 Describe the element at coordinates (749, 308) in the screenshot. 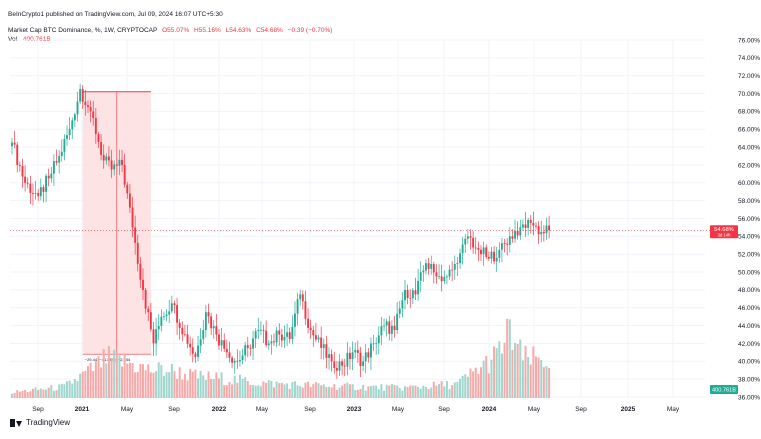

I see `y-tick-label: 46.00%` at that location.